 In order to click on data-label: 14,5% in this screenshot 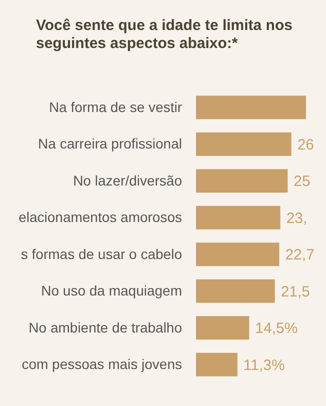, I will do `click(276, 329)`.